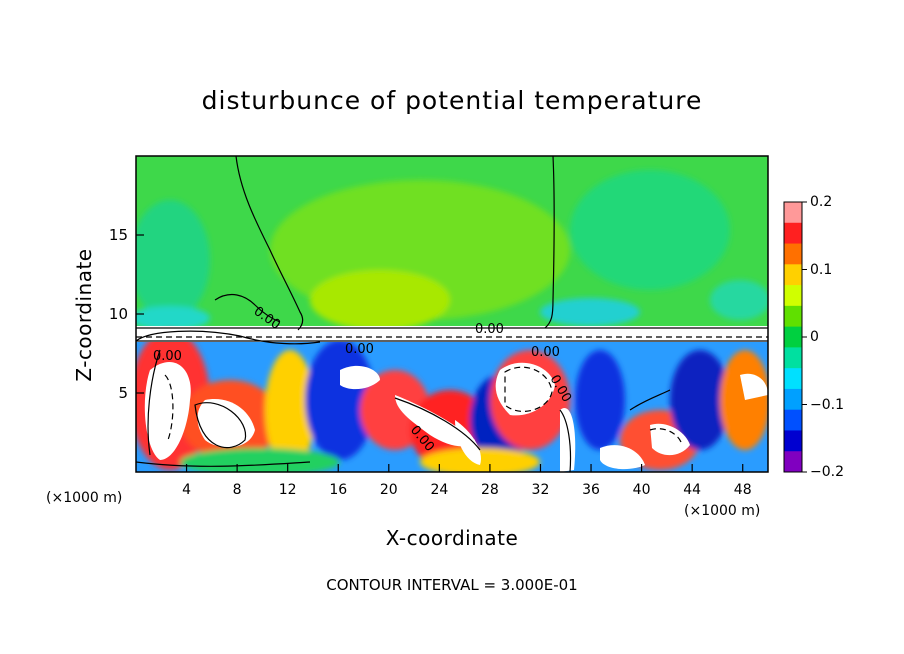 The image size is (904, 654). What do you see at coordinates (140, 314) in the screenshot?
I see `y-tick-marks` at bounding box center [140, 314].